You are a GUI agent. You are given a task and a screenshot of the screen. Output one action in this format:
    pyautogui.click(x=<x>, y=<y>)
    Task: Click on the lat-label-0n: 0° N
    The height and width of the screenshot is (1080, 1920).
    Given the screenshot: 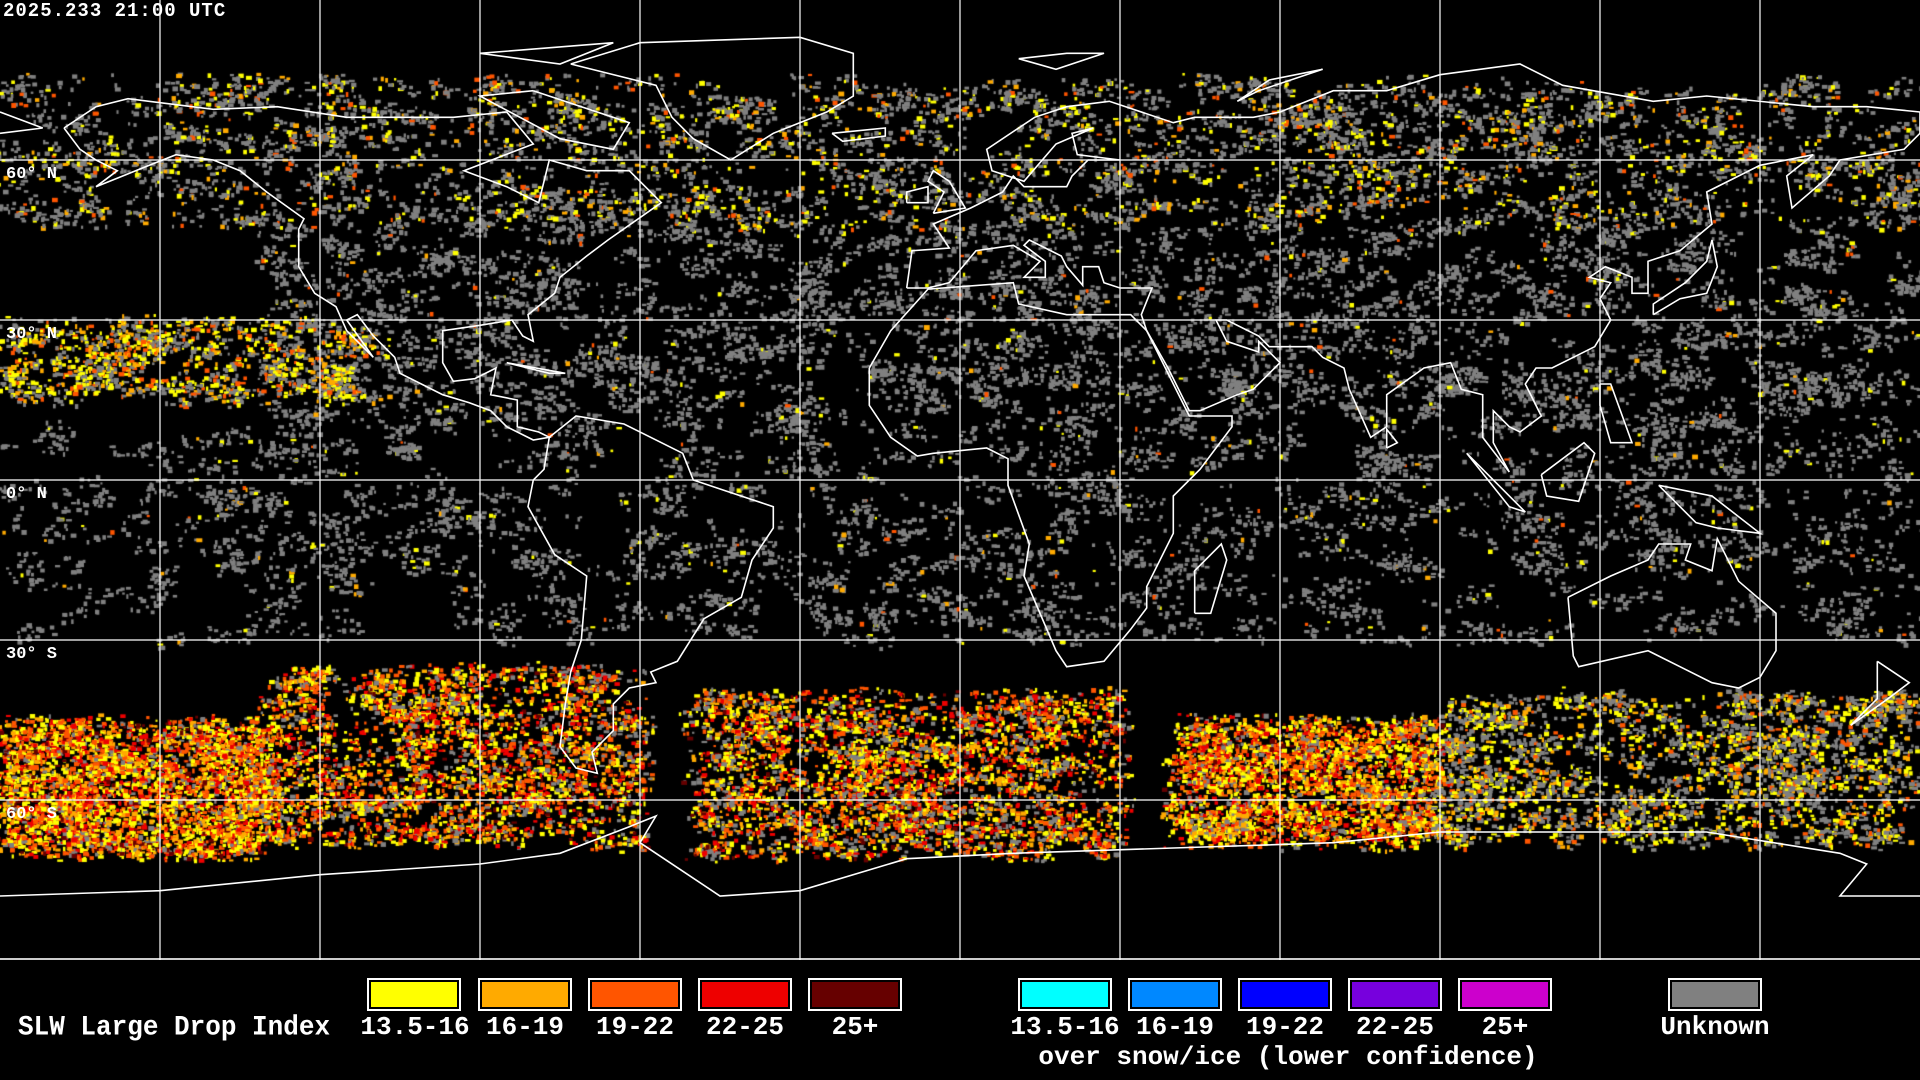 What is the action you would take?
    pyautogui.click(x=26, y=494)
    